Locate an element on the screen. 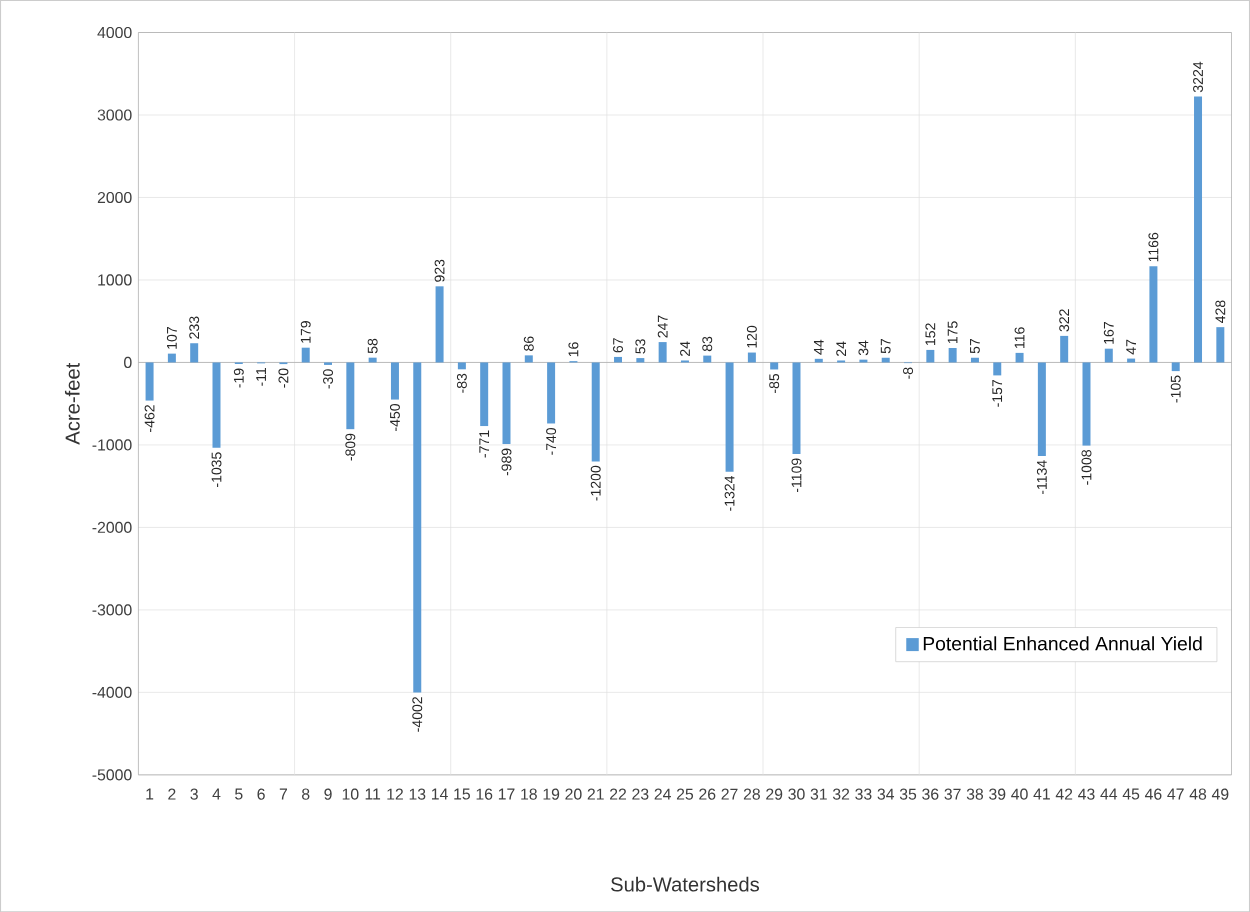  x-tick-label: 17 is located at coordinates (506, 794).